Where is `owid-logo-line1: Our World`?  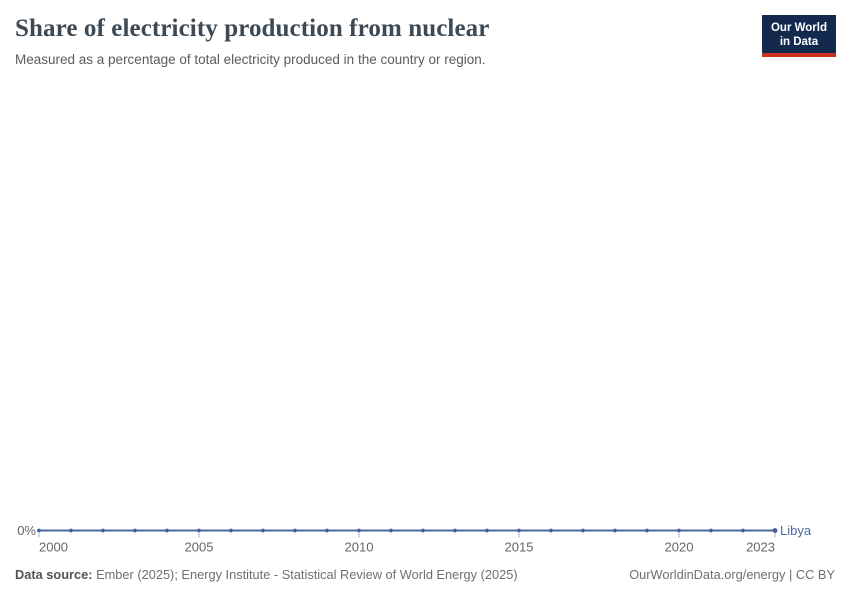 owid-logo-line1: Our World is located at coordinates (798, 28).